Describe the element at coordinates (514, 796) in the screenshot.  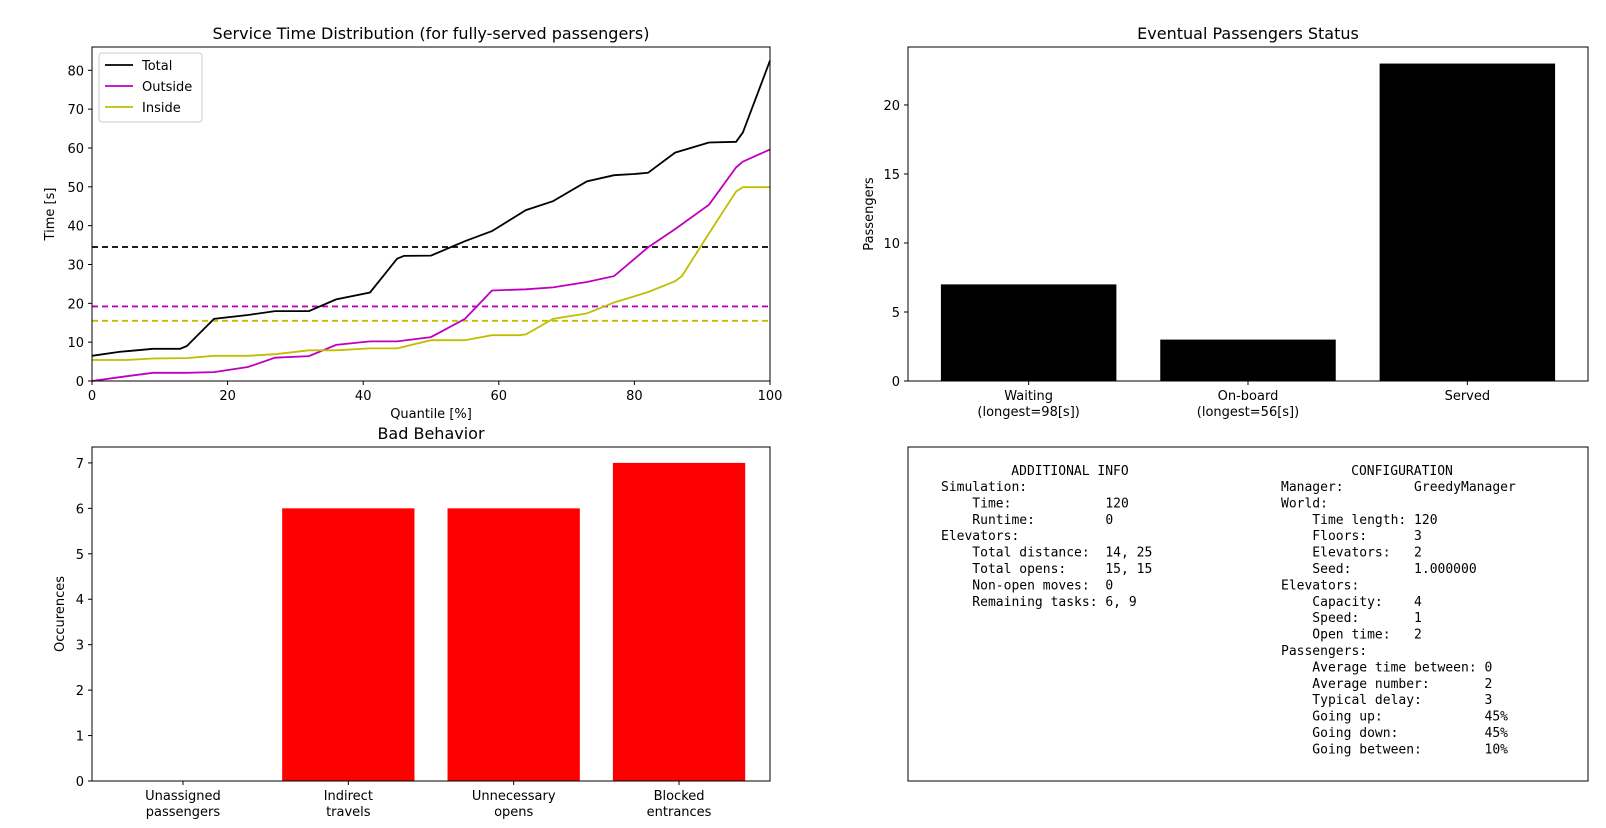
I see `x-tick-label: Unnecessary` at that location.